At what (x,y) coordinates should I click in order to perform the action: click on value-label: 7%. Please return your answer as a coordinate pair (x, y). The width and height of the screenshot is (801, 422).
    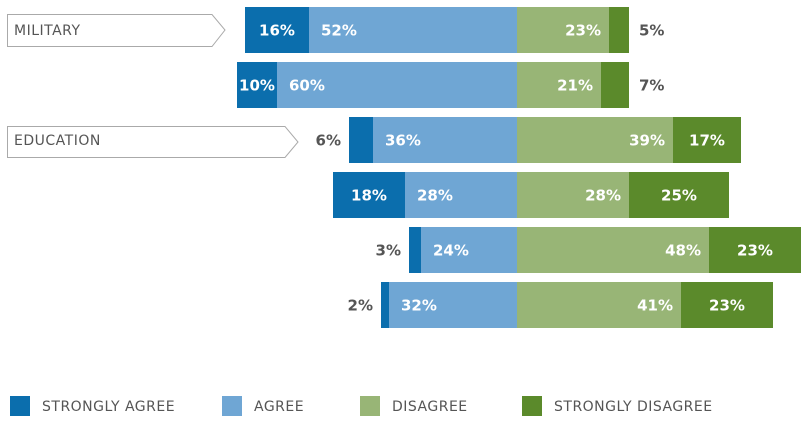
    Looking at the image, I should click on (651, 86).